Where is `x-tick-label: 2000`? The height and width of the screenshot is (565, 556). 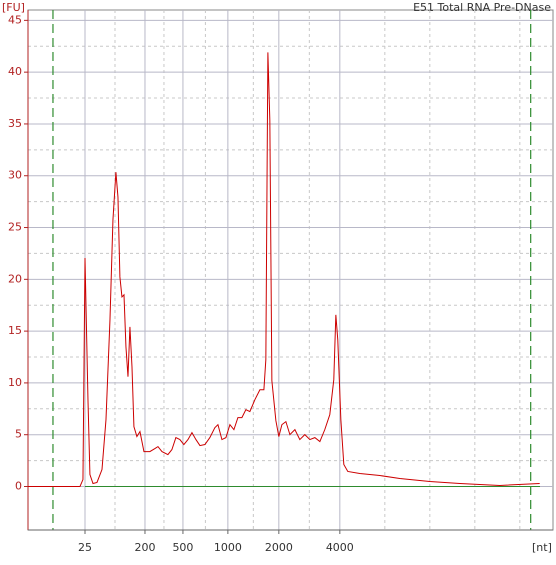 x-tick-label: 2000 is located at coordinates (279, 547).